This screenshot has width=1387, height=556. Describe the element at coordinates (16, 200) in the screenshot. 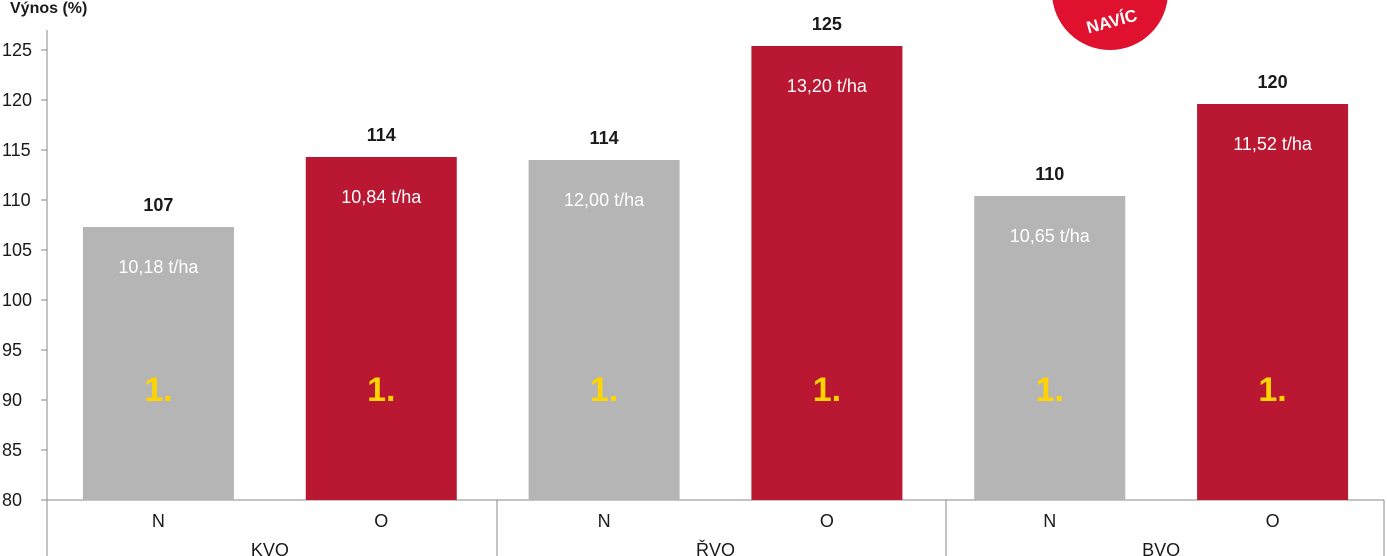

I see `y-tick-label: 110` at that location.